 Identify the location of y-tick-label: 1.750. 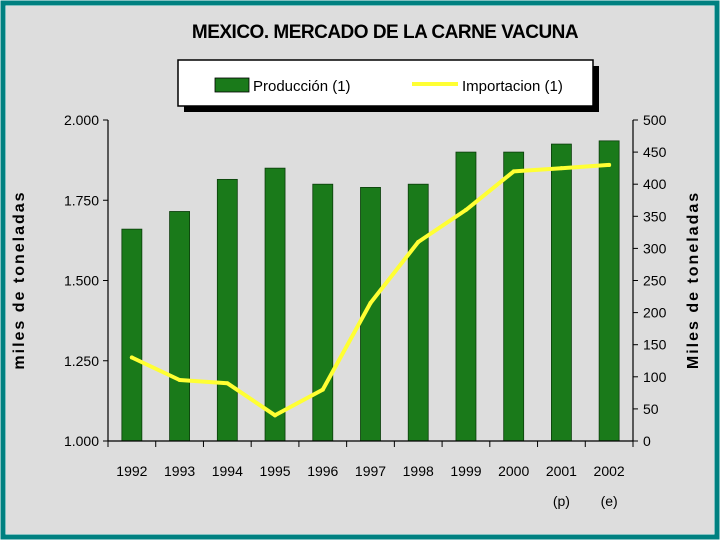
(81, 200).